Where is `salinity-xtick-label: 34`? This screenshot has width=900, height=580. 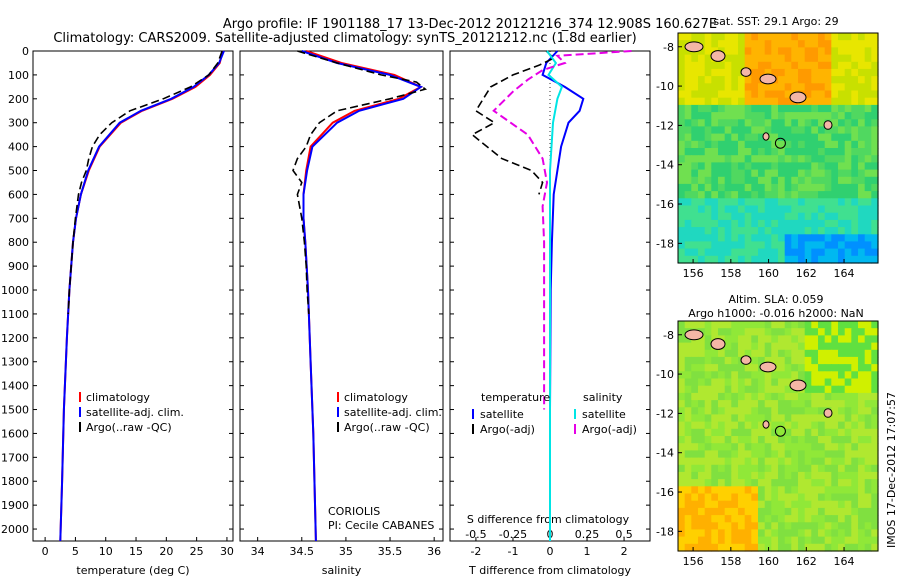
salinity-xtick-label: 34 is located at coordinates (258, 551).